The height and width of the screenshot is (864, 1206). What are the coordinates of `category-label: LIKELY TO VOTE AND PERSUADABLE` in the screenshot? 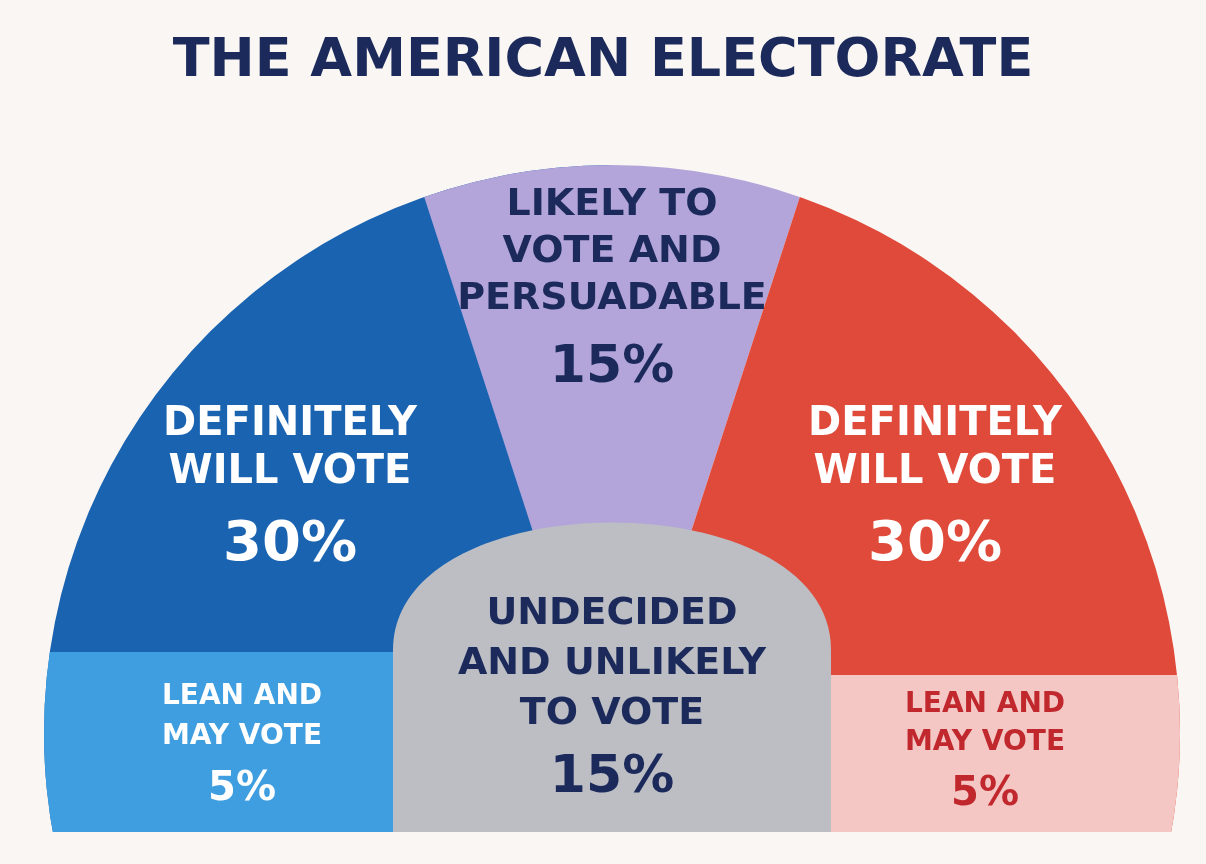 It's located at (612, 248).